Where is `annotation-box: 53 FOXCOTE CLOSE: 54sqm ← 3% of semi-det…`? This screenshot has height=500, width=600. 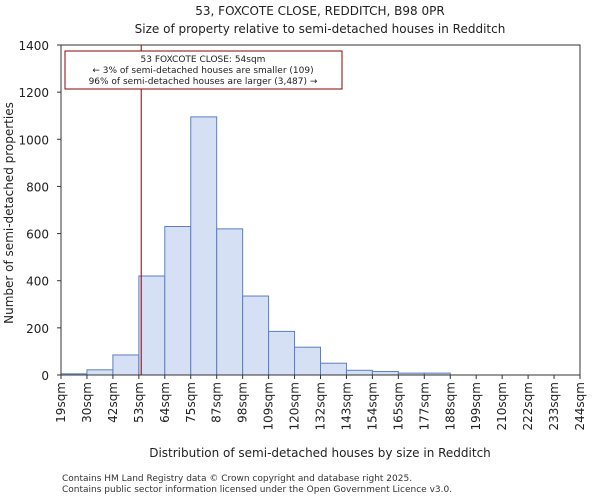 annotation-box: 53 FOXCOTE CLOSE: 54sqm ← 3% of semi-det… is located at coordinates (203, 70).